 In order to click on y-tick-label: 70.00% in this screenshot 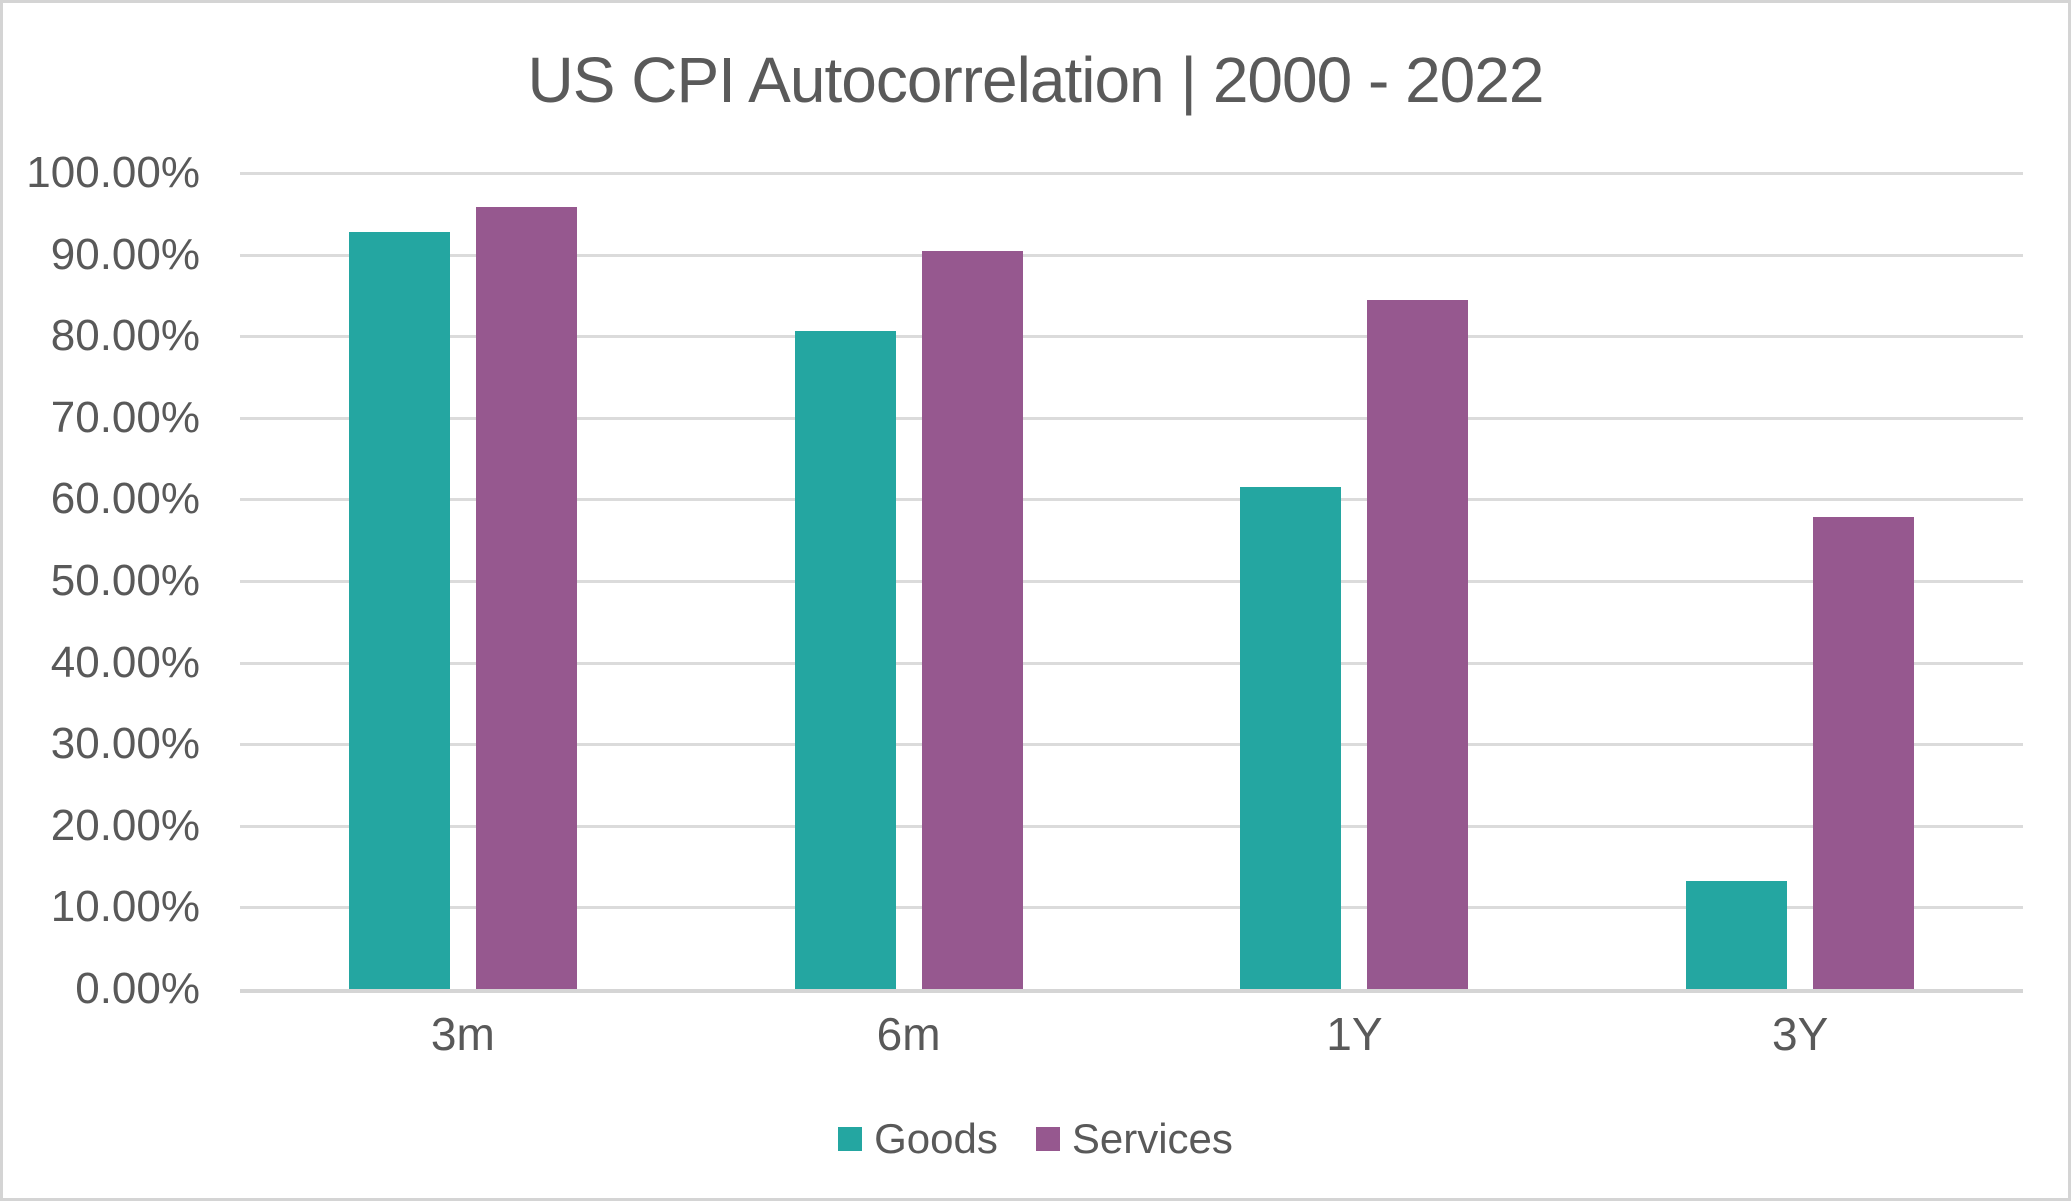, I will do `click(125, 417)`.